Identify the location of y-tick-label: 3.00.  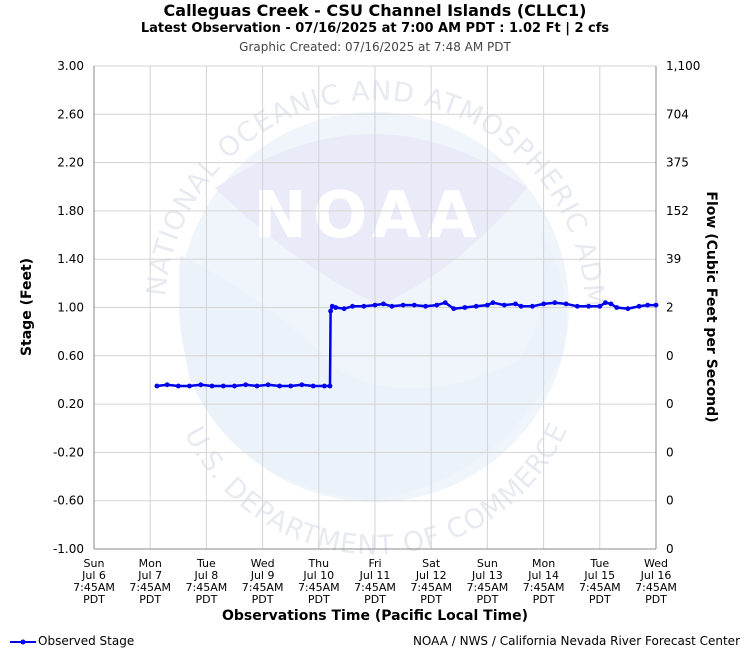
(70, 66).